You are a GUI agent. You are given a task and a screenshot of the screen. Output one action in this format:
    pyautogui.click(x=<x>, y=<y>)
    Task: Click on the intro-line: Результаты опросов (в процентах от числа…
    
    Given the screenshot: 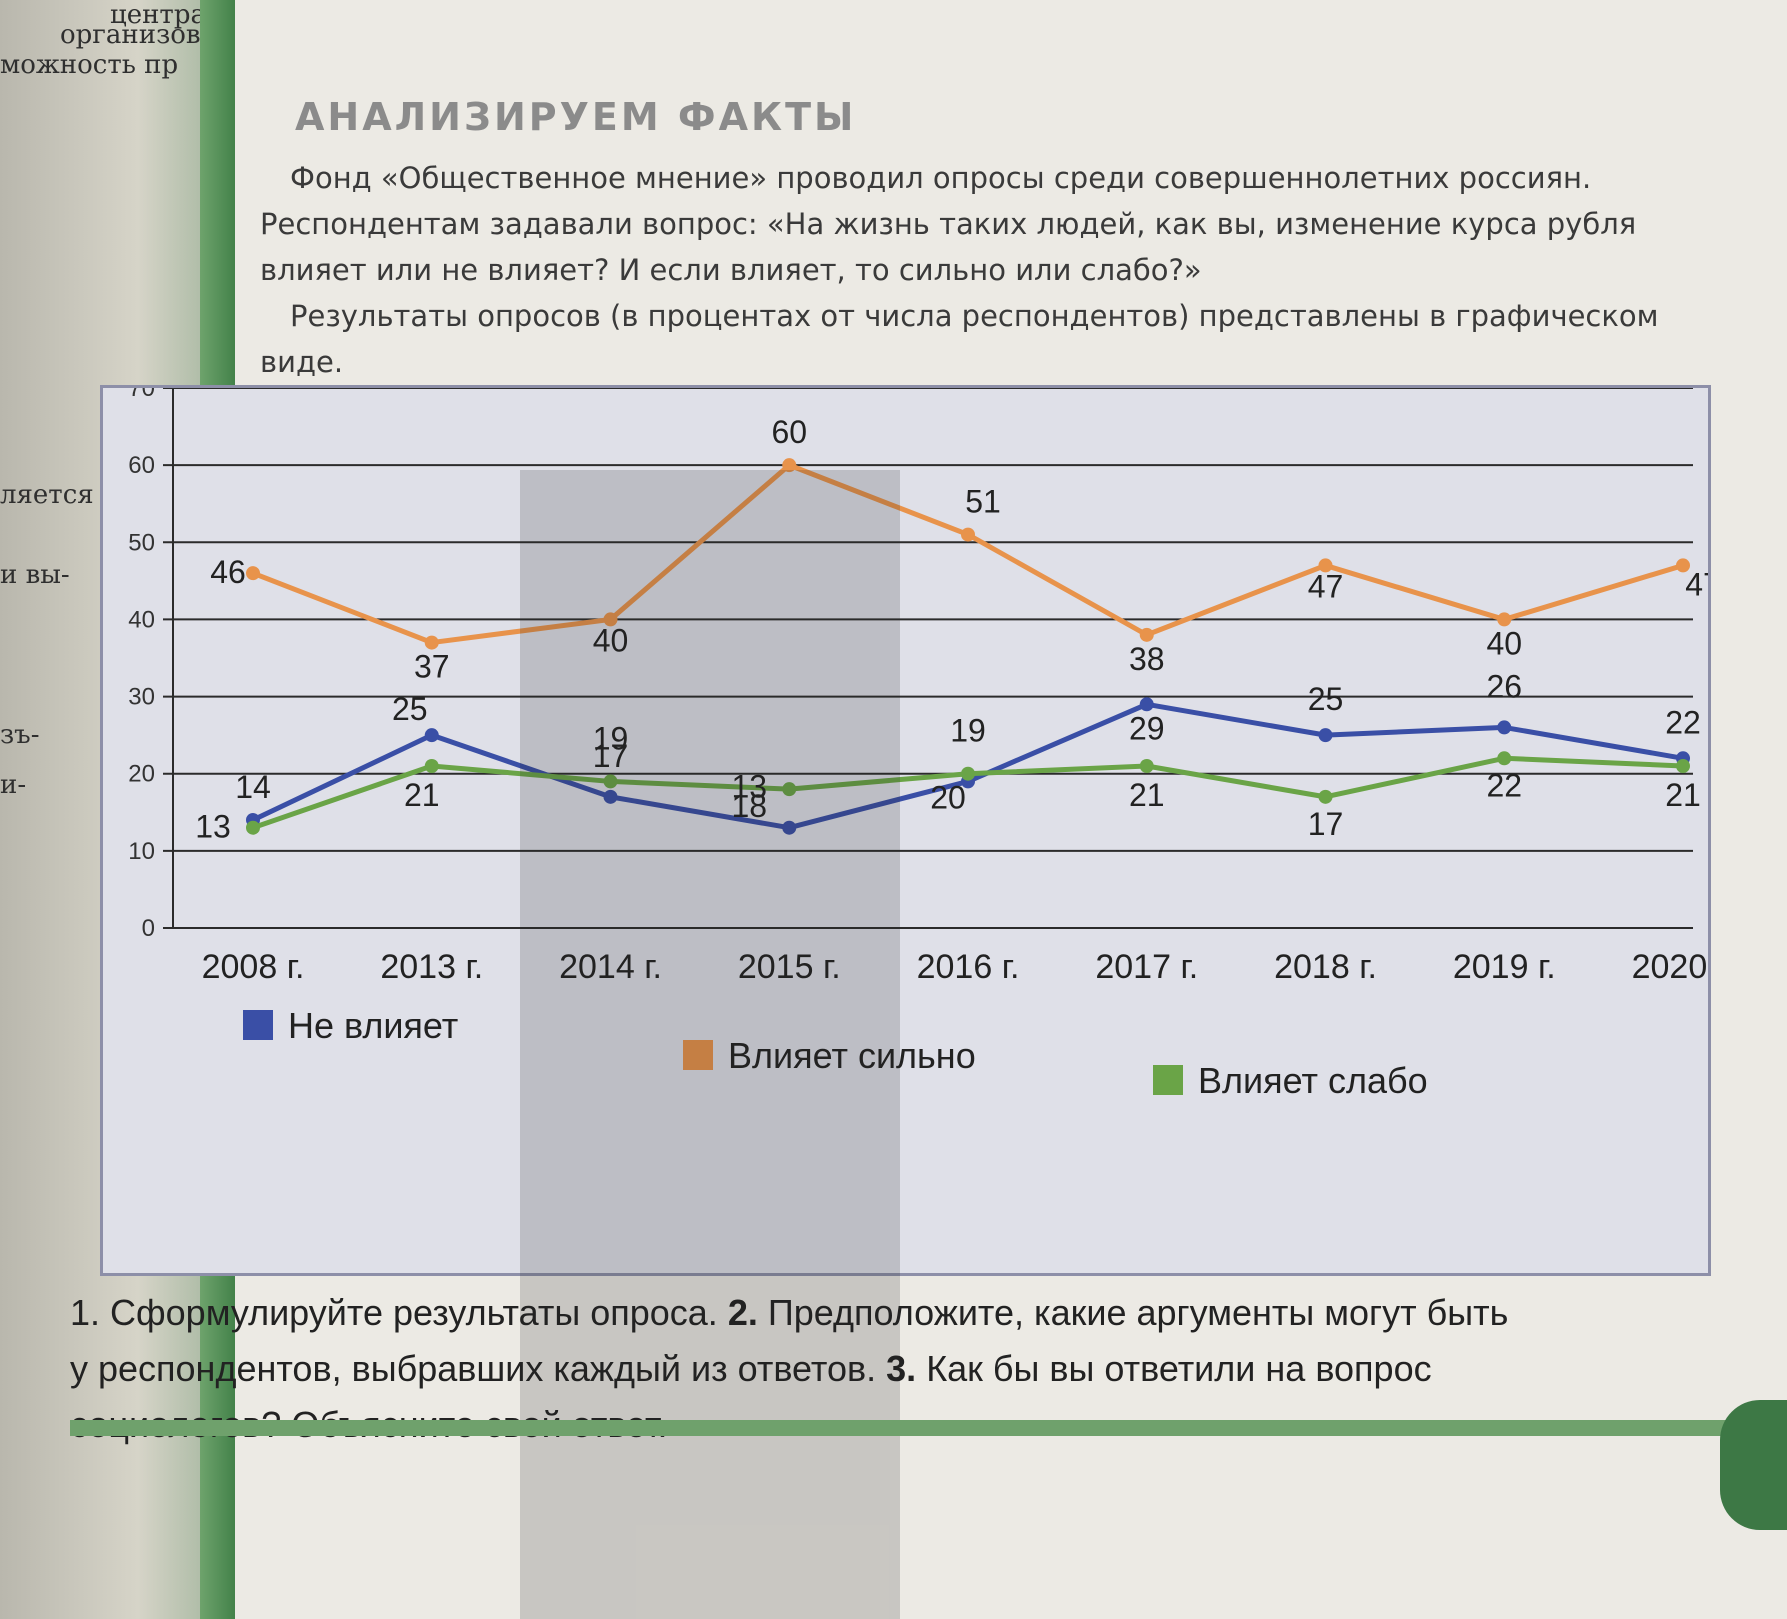 What is the action you would take?
    pyautogui.click(x=974, y=316)
    